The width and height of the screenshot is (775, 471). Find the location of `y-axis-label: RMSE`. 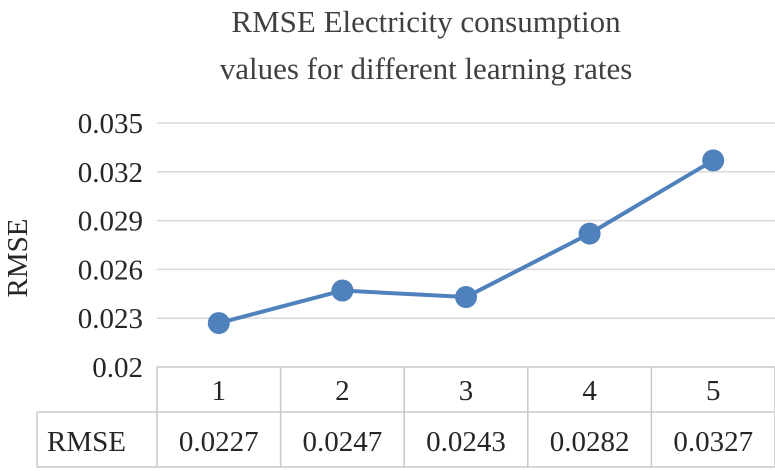

y-axis-label: RMSE is located at coordinates (18, 258).